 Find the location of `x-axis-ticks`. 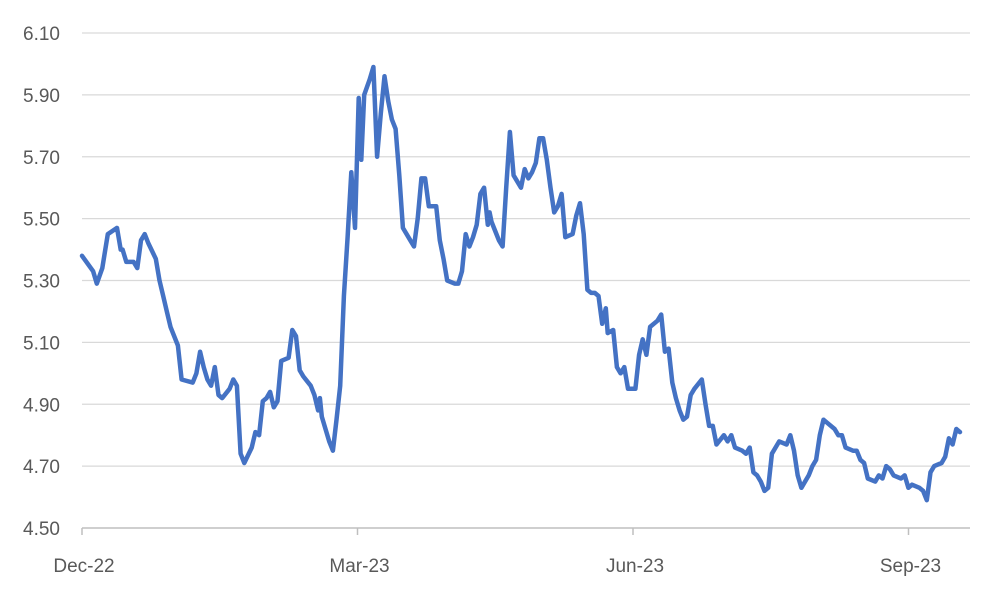

x-axis-ticks is located at coordinates (495, 531).